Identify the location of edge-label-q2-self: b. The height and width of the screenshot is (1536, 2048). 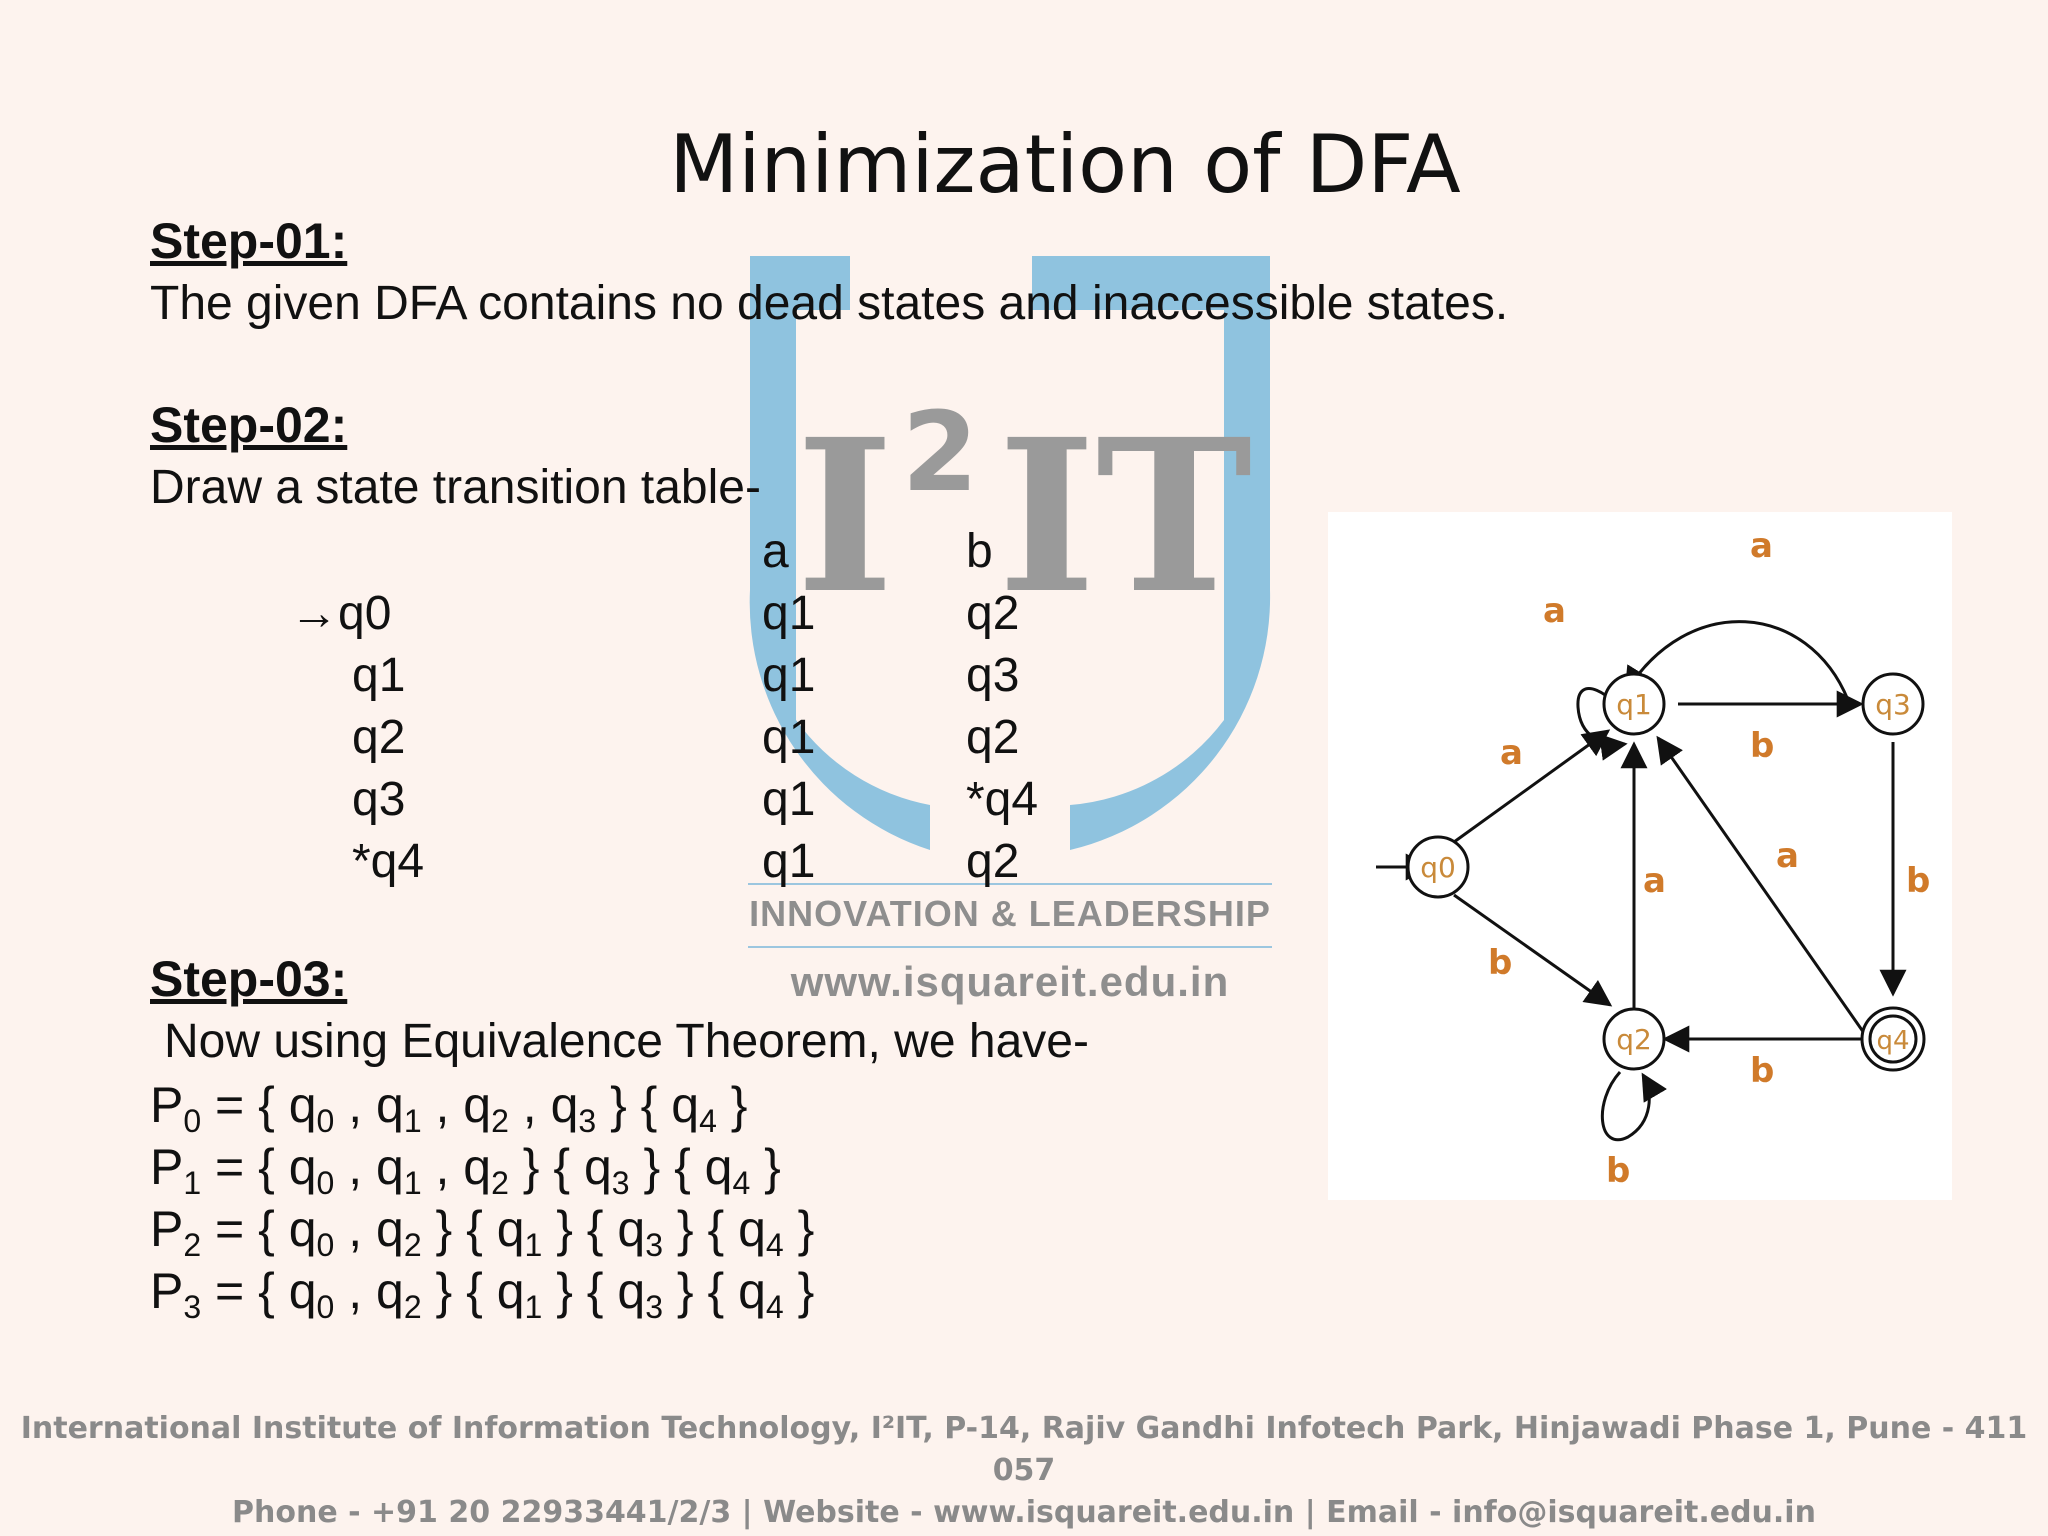
(1618, 1171).